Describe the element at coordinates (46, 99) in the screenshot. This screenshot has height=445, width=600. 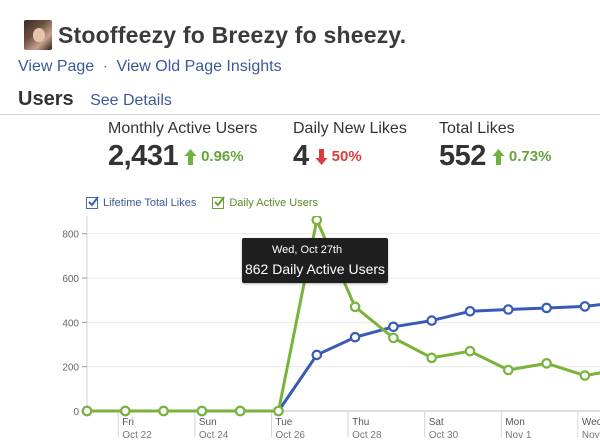
I see `section-title: Users` at that location.